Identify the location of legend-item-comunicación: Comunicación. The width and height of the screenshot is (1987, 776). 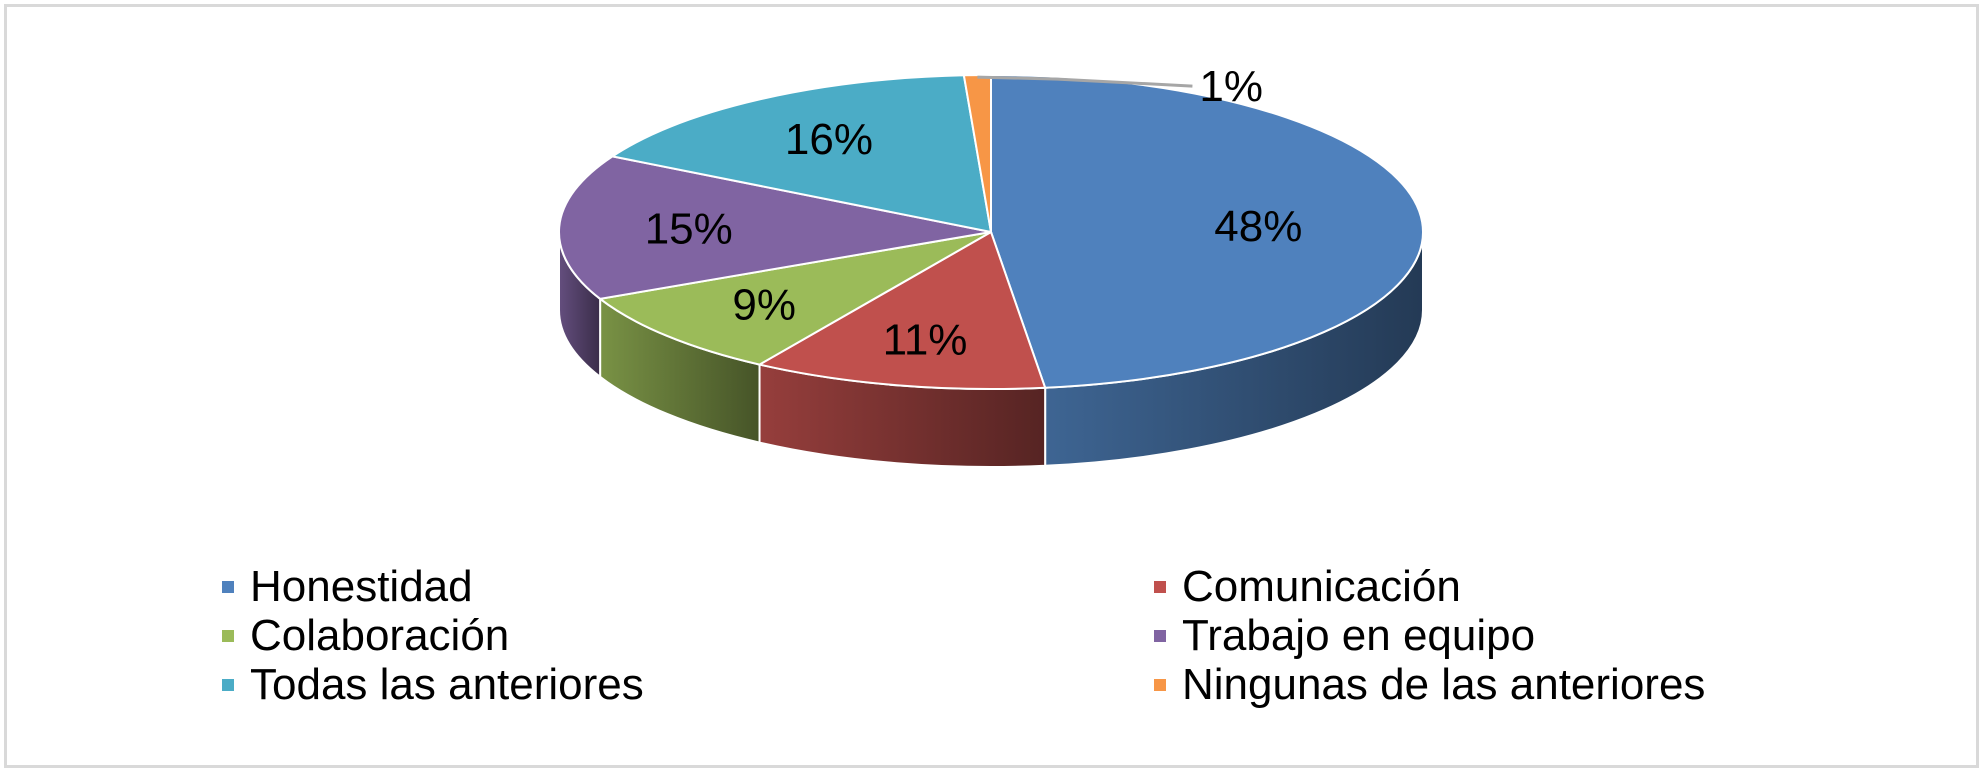
(1307, 587).